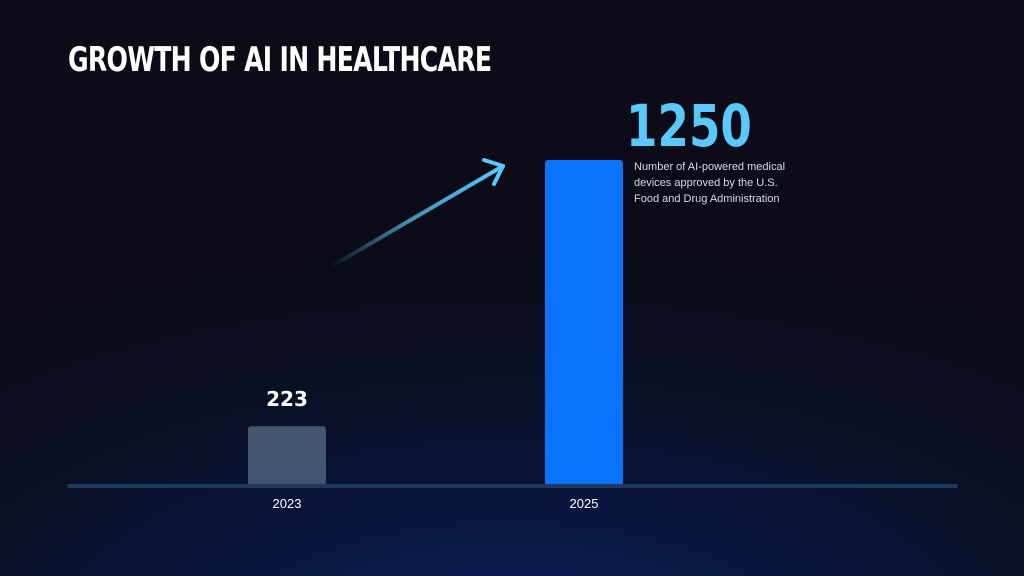 The width and height of the screenshot is (1024, 576). What do you see at coordinates (584, 503) in the screenshot?
I see `x-tick-label-2025: 2025` at bounding box center [584, 503].